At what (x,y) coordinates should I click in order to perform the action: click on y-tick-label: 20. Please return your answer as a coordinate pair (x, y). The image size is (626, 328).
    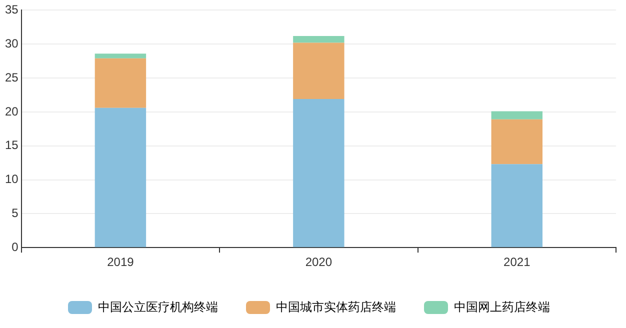
    Looking at the image, I should click on (11, 111).